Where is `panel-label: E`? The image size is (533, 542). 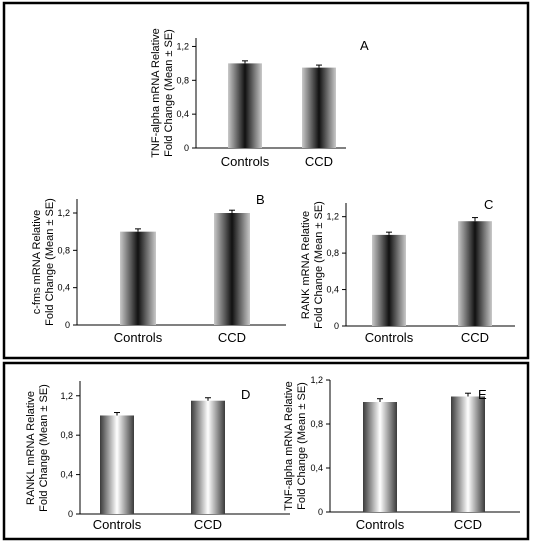
panel-label: E is located at coordinates (482, 394).